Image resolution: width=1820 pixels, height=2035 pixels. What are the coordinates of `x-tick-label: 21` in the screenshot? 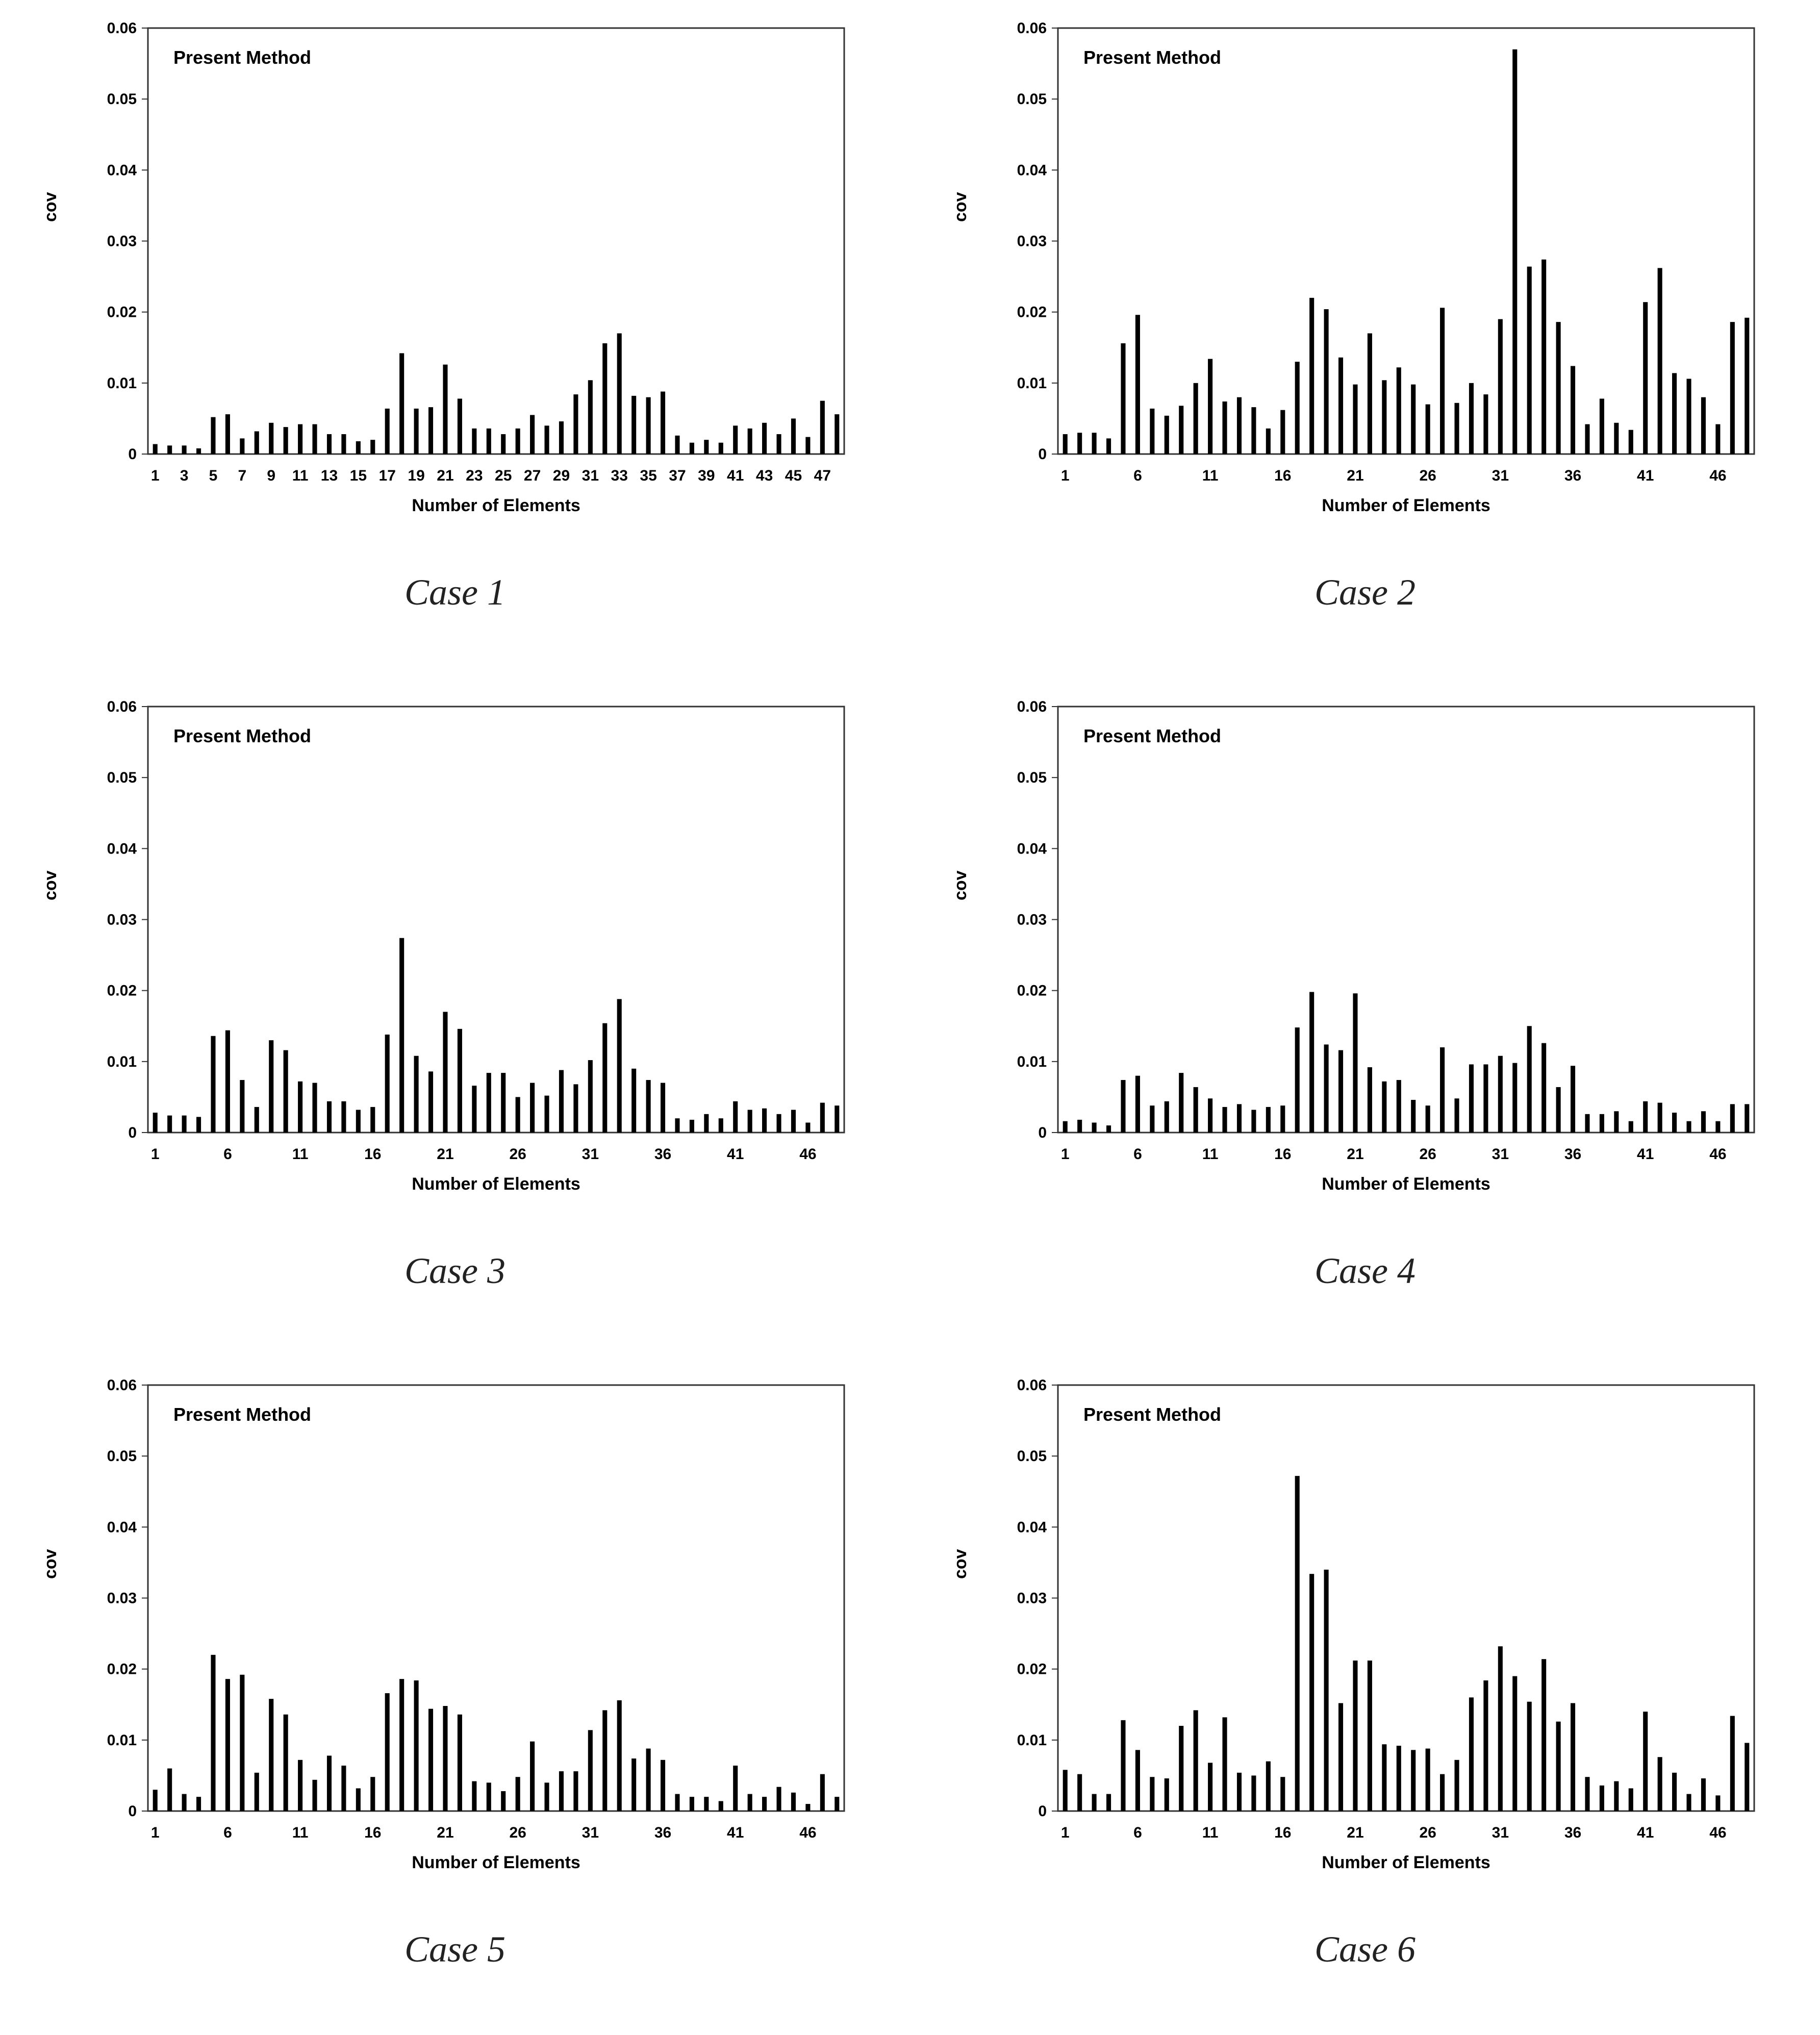 It's located at (445, 1833).